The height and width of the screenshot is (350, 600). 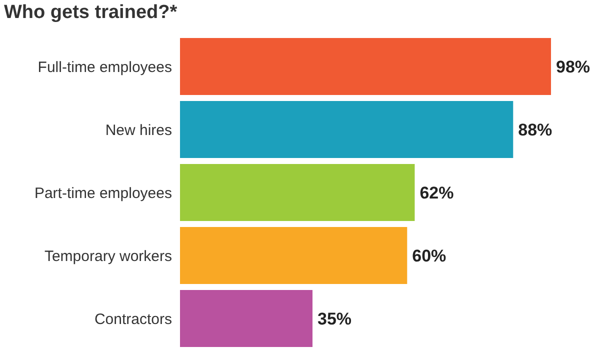 I want to click on y-tick-label: Temporary workers, so click(x=108, y=256).